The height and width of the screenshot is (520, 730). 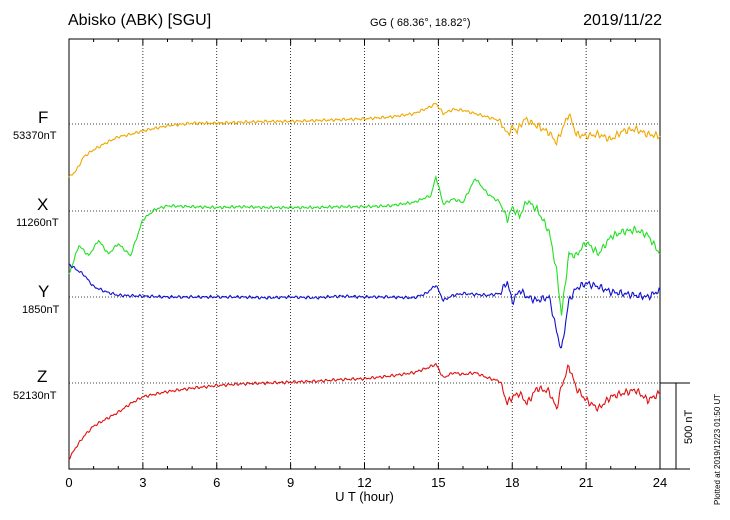 What do you see at coordinates (364, 306) in the screenshot?
I see `series-line-y` at bounding box center [364, 306].